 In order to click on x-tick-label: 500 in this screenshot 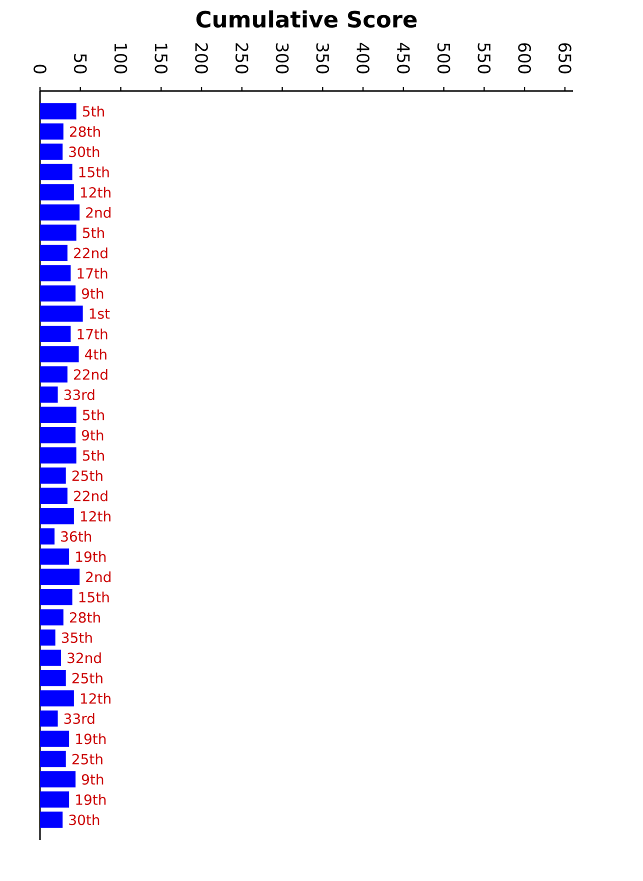, I will do `click(443, 58)`.